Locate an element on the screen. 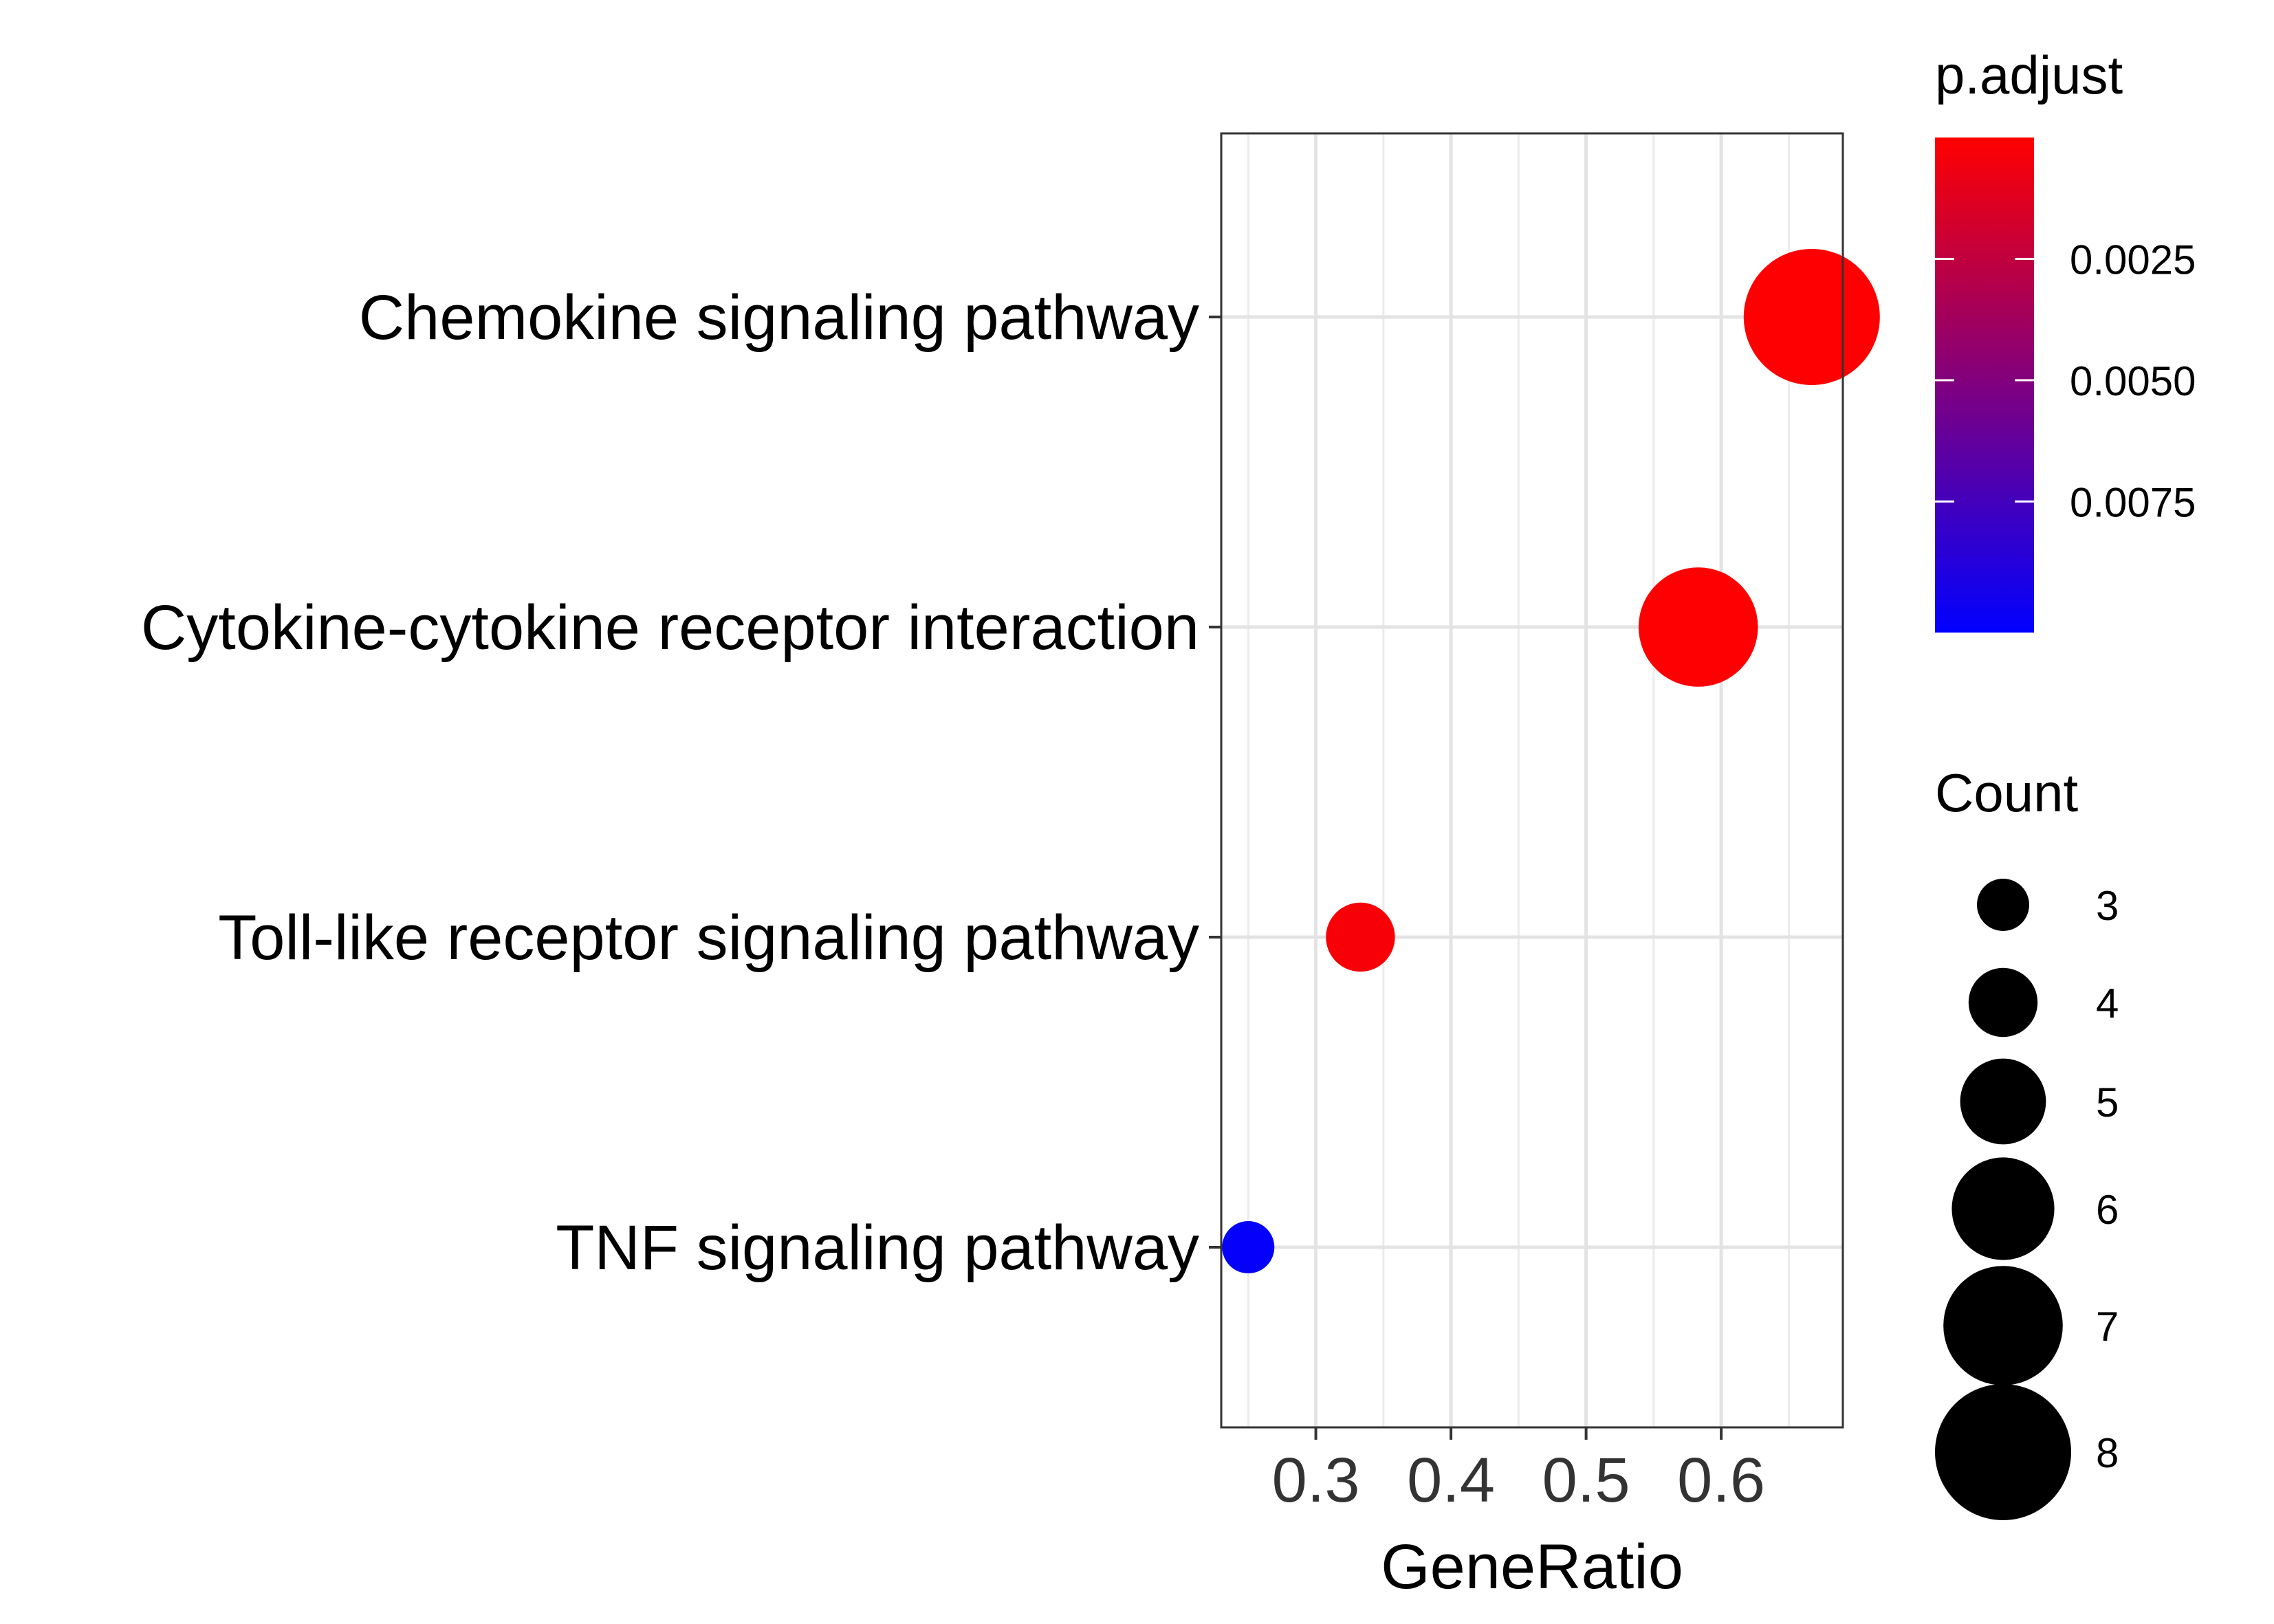 This screenshot has height=1624, width=2274. size-legend-label: 7 is located at coordinates (2107, 1327).